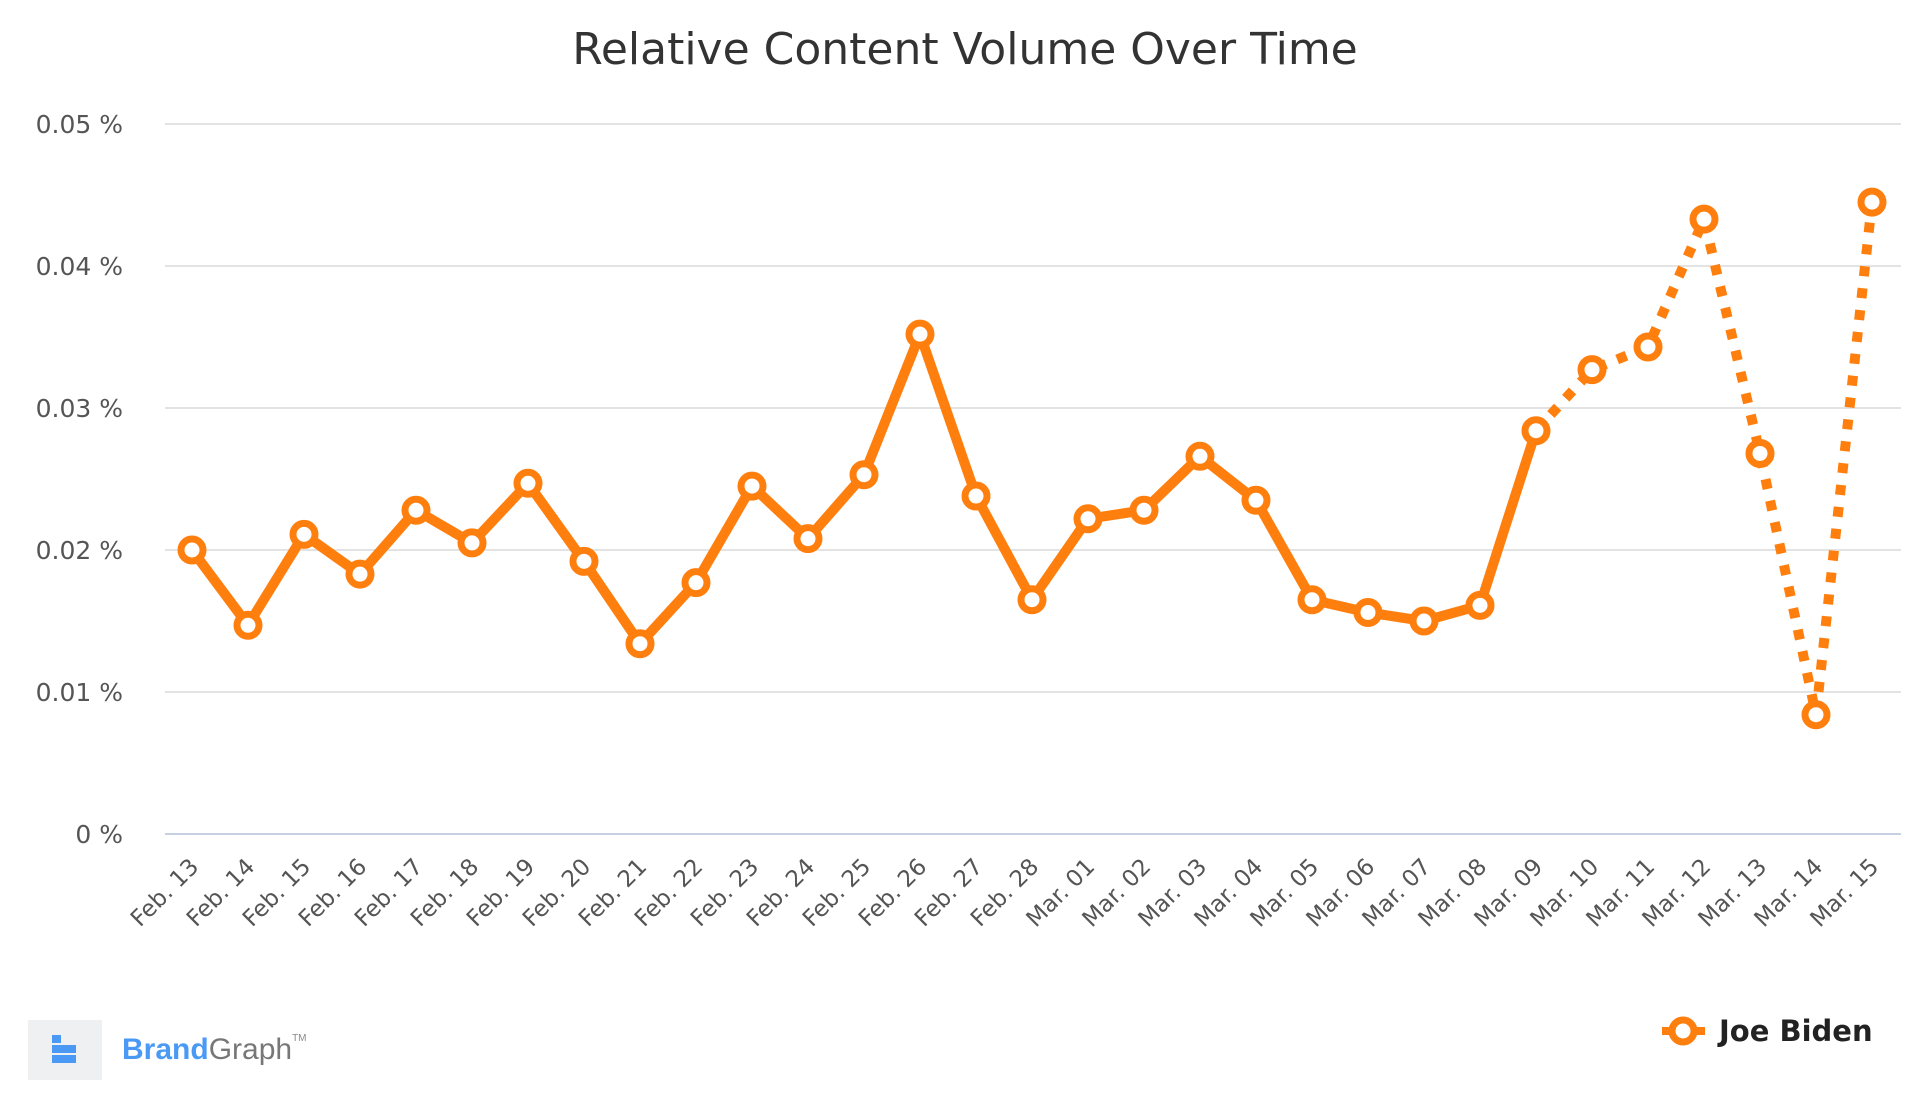 This screenshot has width=1920, height=1097. What do you see at coordinates (965, 49) in the screenshot?
I see `chart-title: Relative Content Volume Over Time` at bounding box center [965, 49].